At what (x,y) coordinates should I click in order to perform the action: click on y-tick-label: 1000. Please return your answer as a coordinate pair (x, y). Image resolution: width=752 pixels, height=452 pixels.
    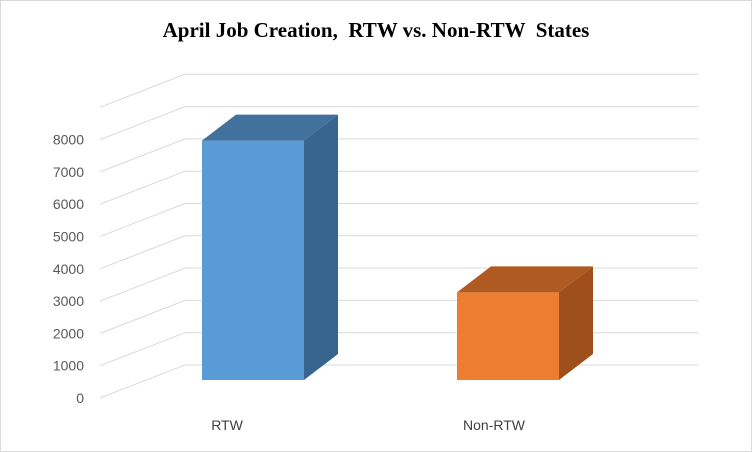
    Looking at the image, I should click on (68, 366).